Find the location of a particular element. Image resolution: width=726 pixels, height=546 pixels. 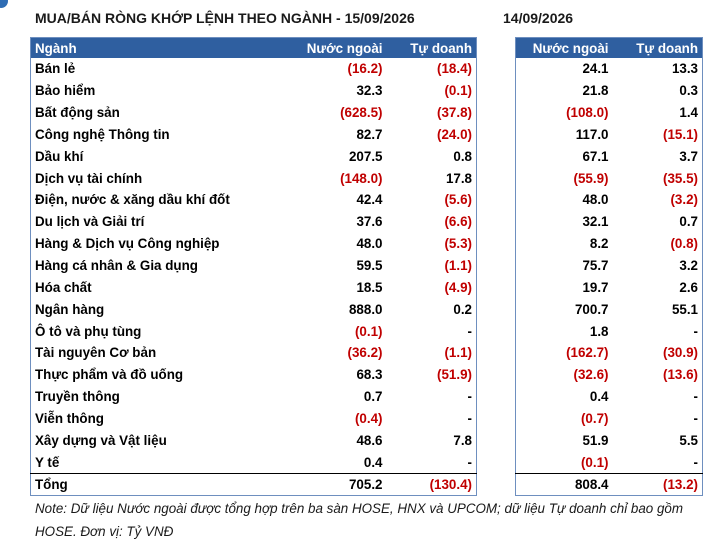

foreign-net-value: 0.4 is located at coordinates (599, 397).